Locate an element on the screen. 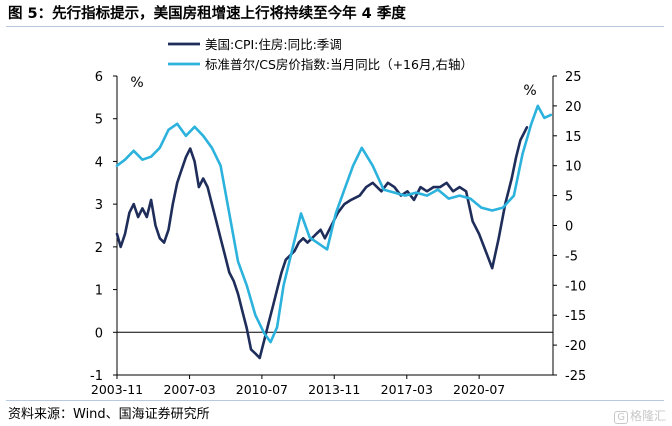  left-tick-label: 0 is located at coordinates (99, 333).